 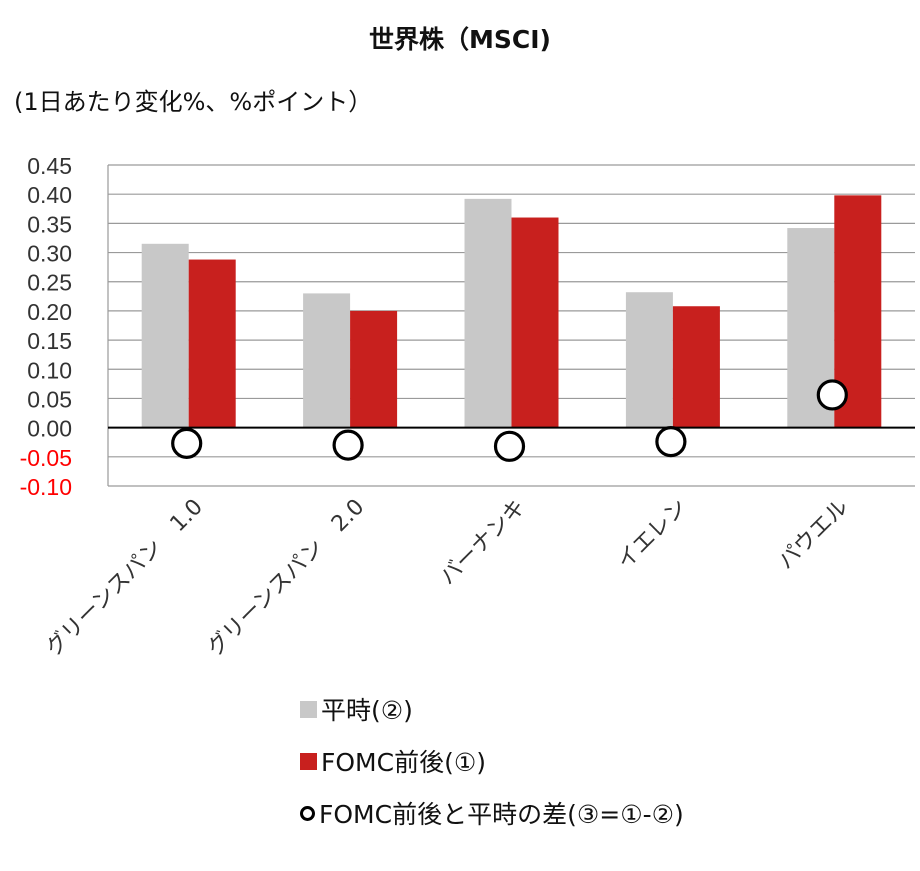 I want to click on legend: 平時(②) FOMC前後(①) FOMC前後と平時の差(③=①-②), so click(x=492, y=761).